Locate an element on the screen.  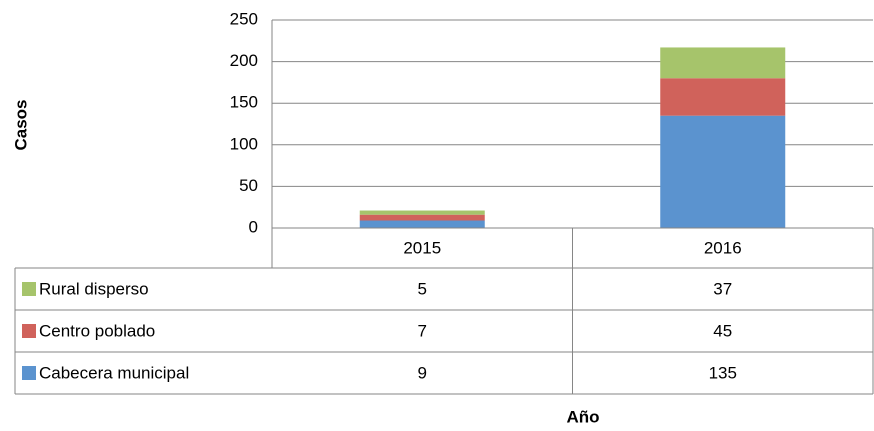
table-value: 7 is located at coordinates (422, 330).